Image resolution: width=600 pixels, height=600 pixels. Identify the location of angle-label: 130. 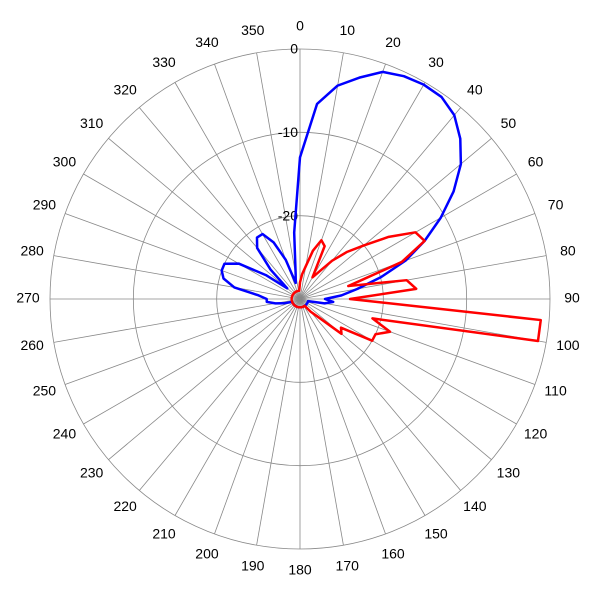
(509, 473).